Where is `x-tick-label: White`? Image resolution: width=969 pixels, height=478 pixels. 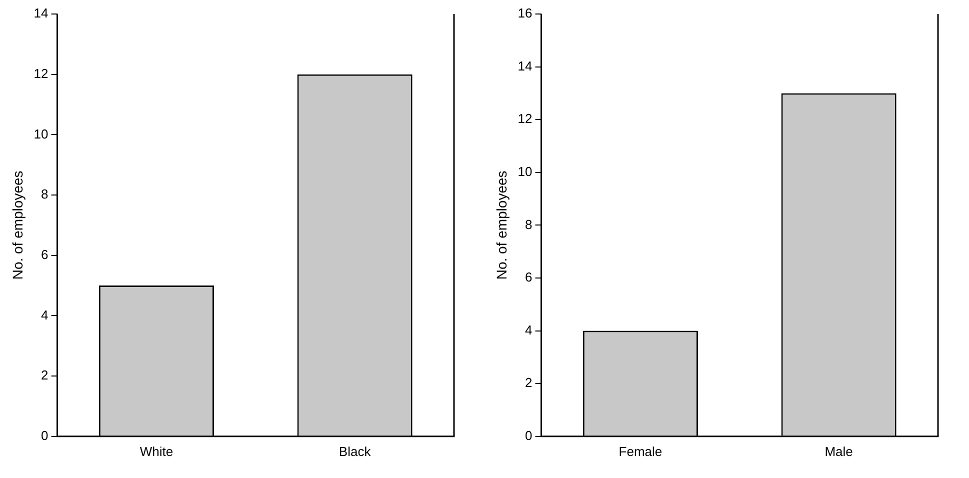
x-tick-label: White is located at coordinates (157, 451).